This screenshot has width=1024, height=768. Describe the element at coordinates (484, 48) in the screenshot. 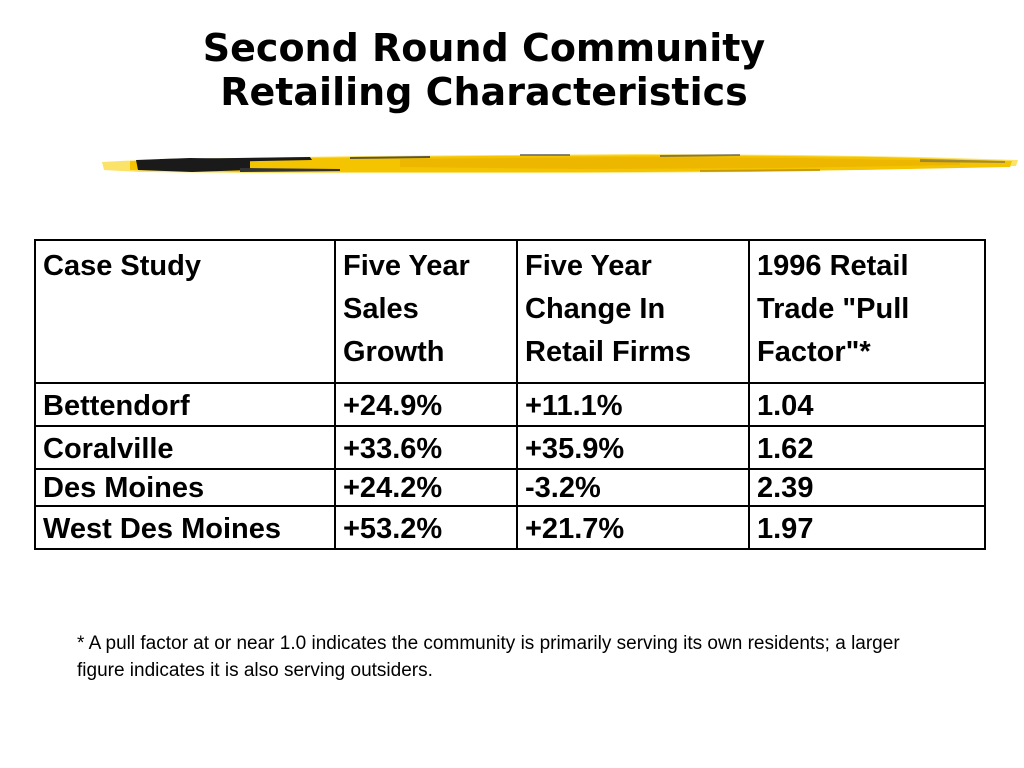

I see `slide-title-line-1: Second Round Community` at that location.